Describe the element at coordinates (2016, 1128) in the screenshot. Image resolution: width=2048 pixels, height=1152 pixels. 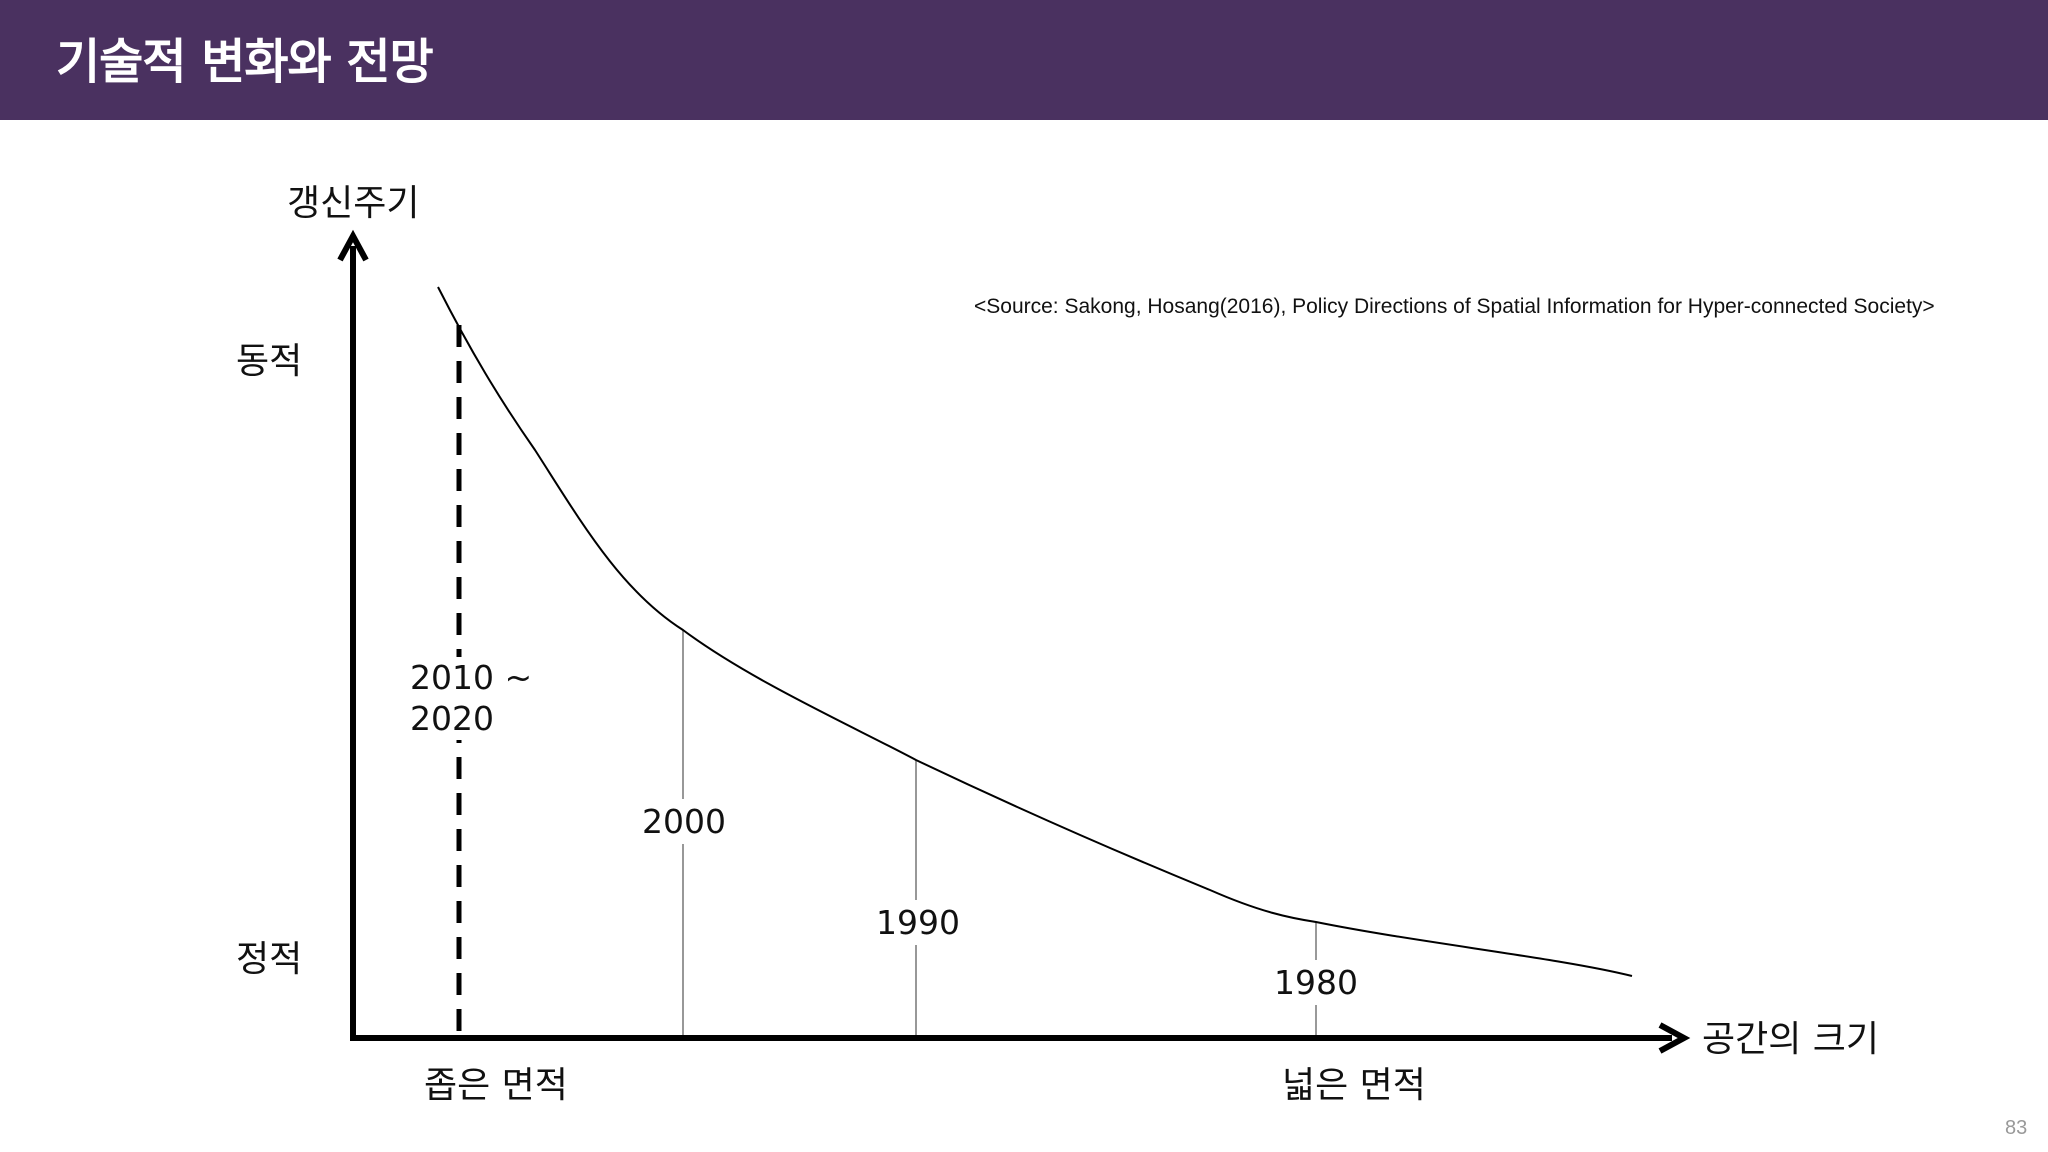
I see `page-number: 83` at that location.